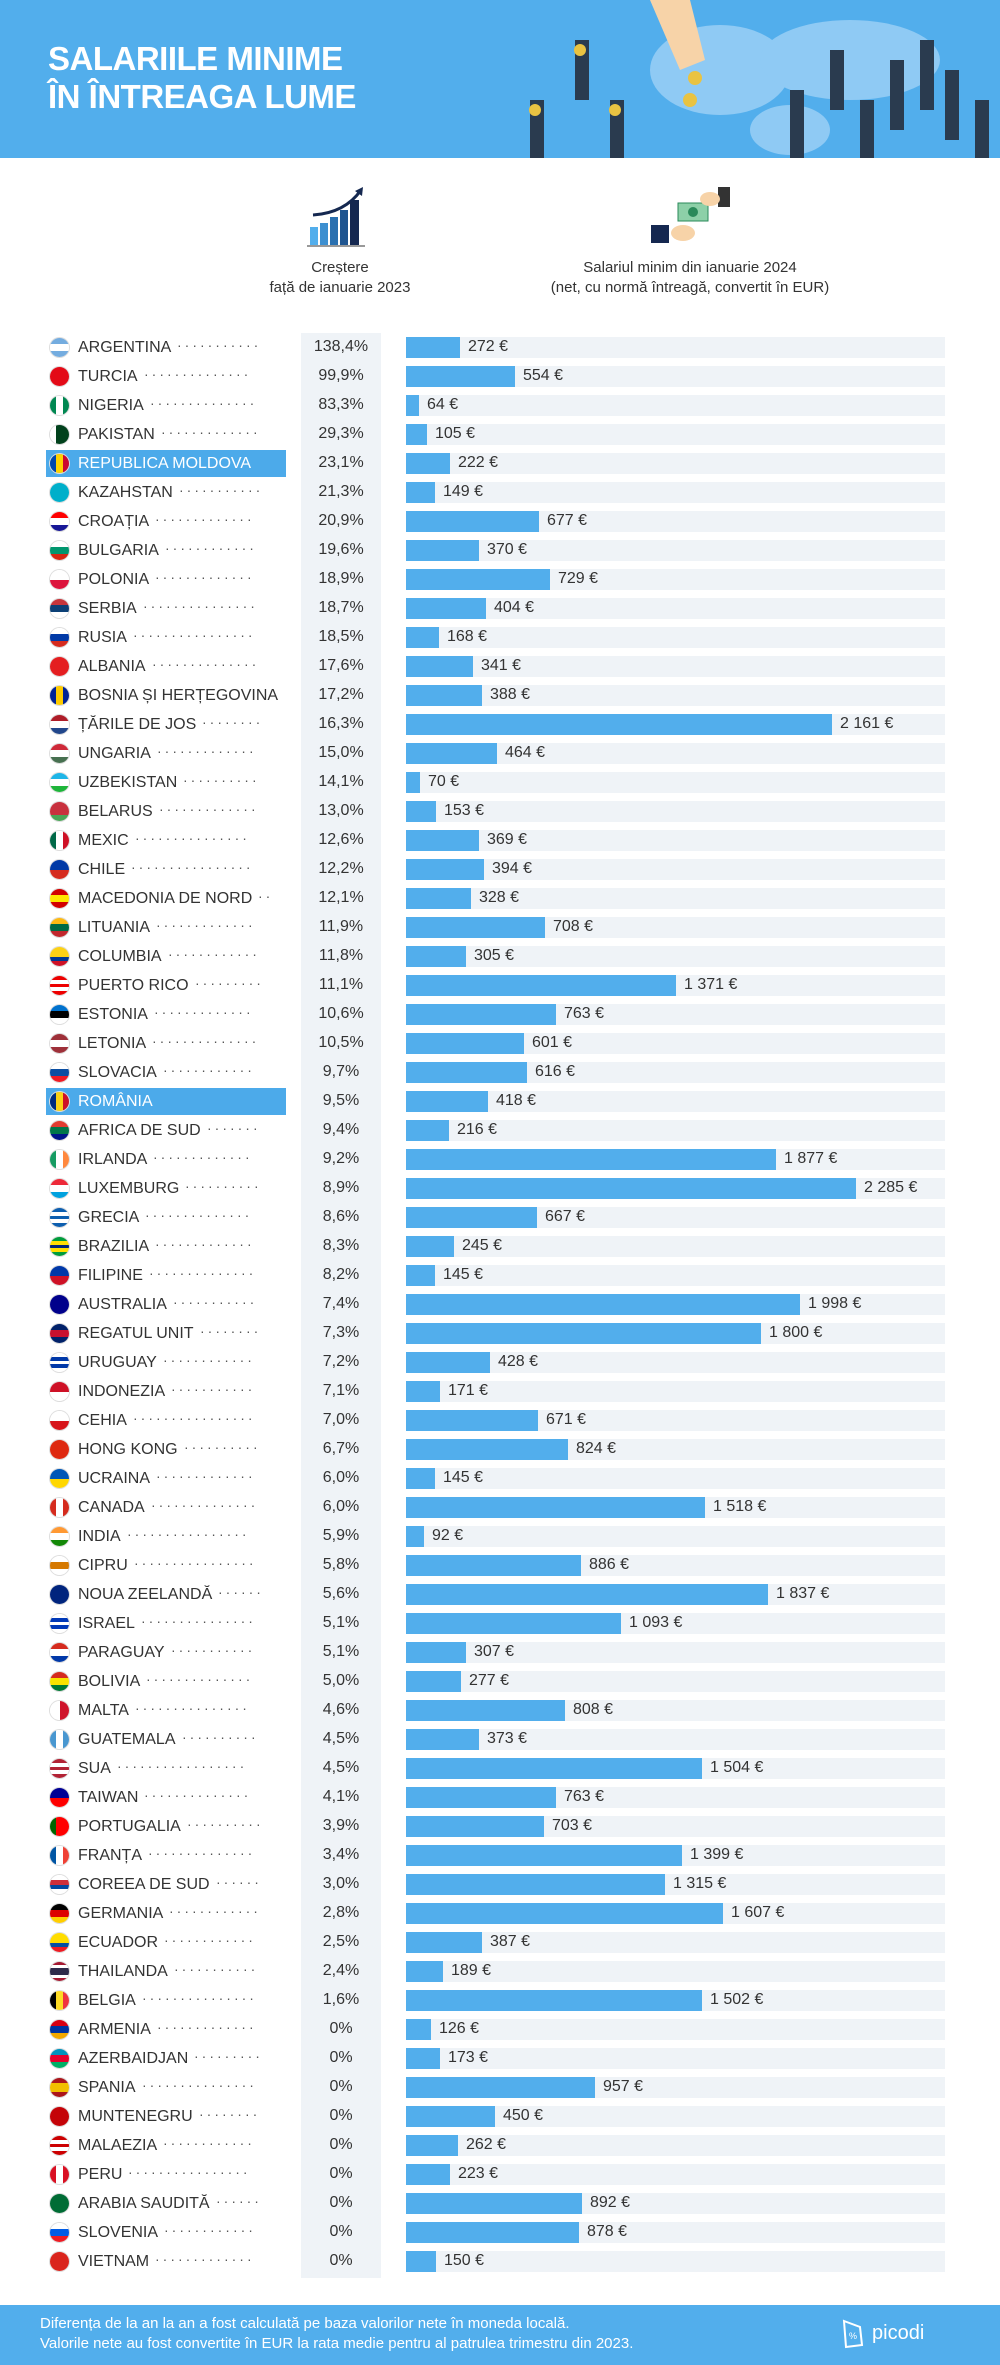 This screenshot has width=1000, height=2365. What do you see at coordinates (341, 665) in the screenshot?
I see `growth-value: 17,6%` at bounding box center [341, 665].